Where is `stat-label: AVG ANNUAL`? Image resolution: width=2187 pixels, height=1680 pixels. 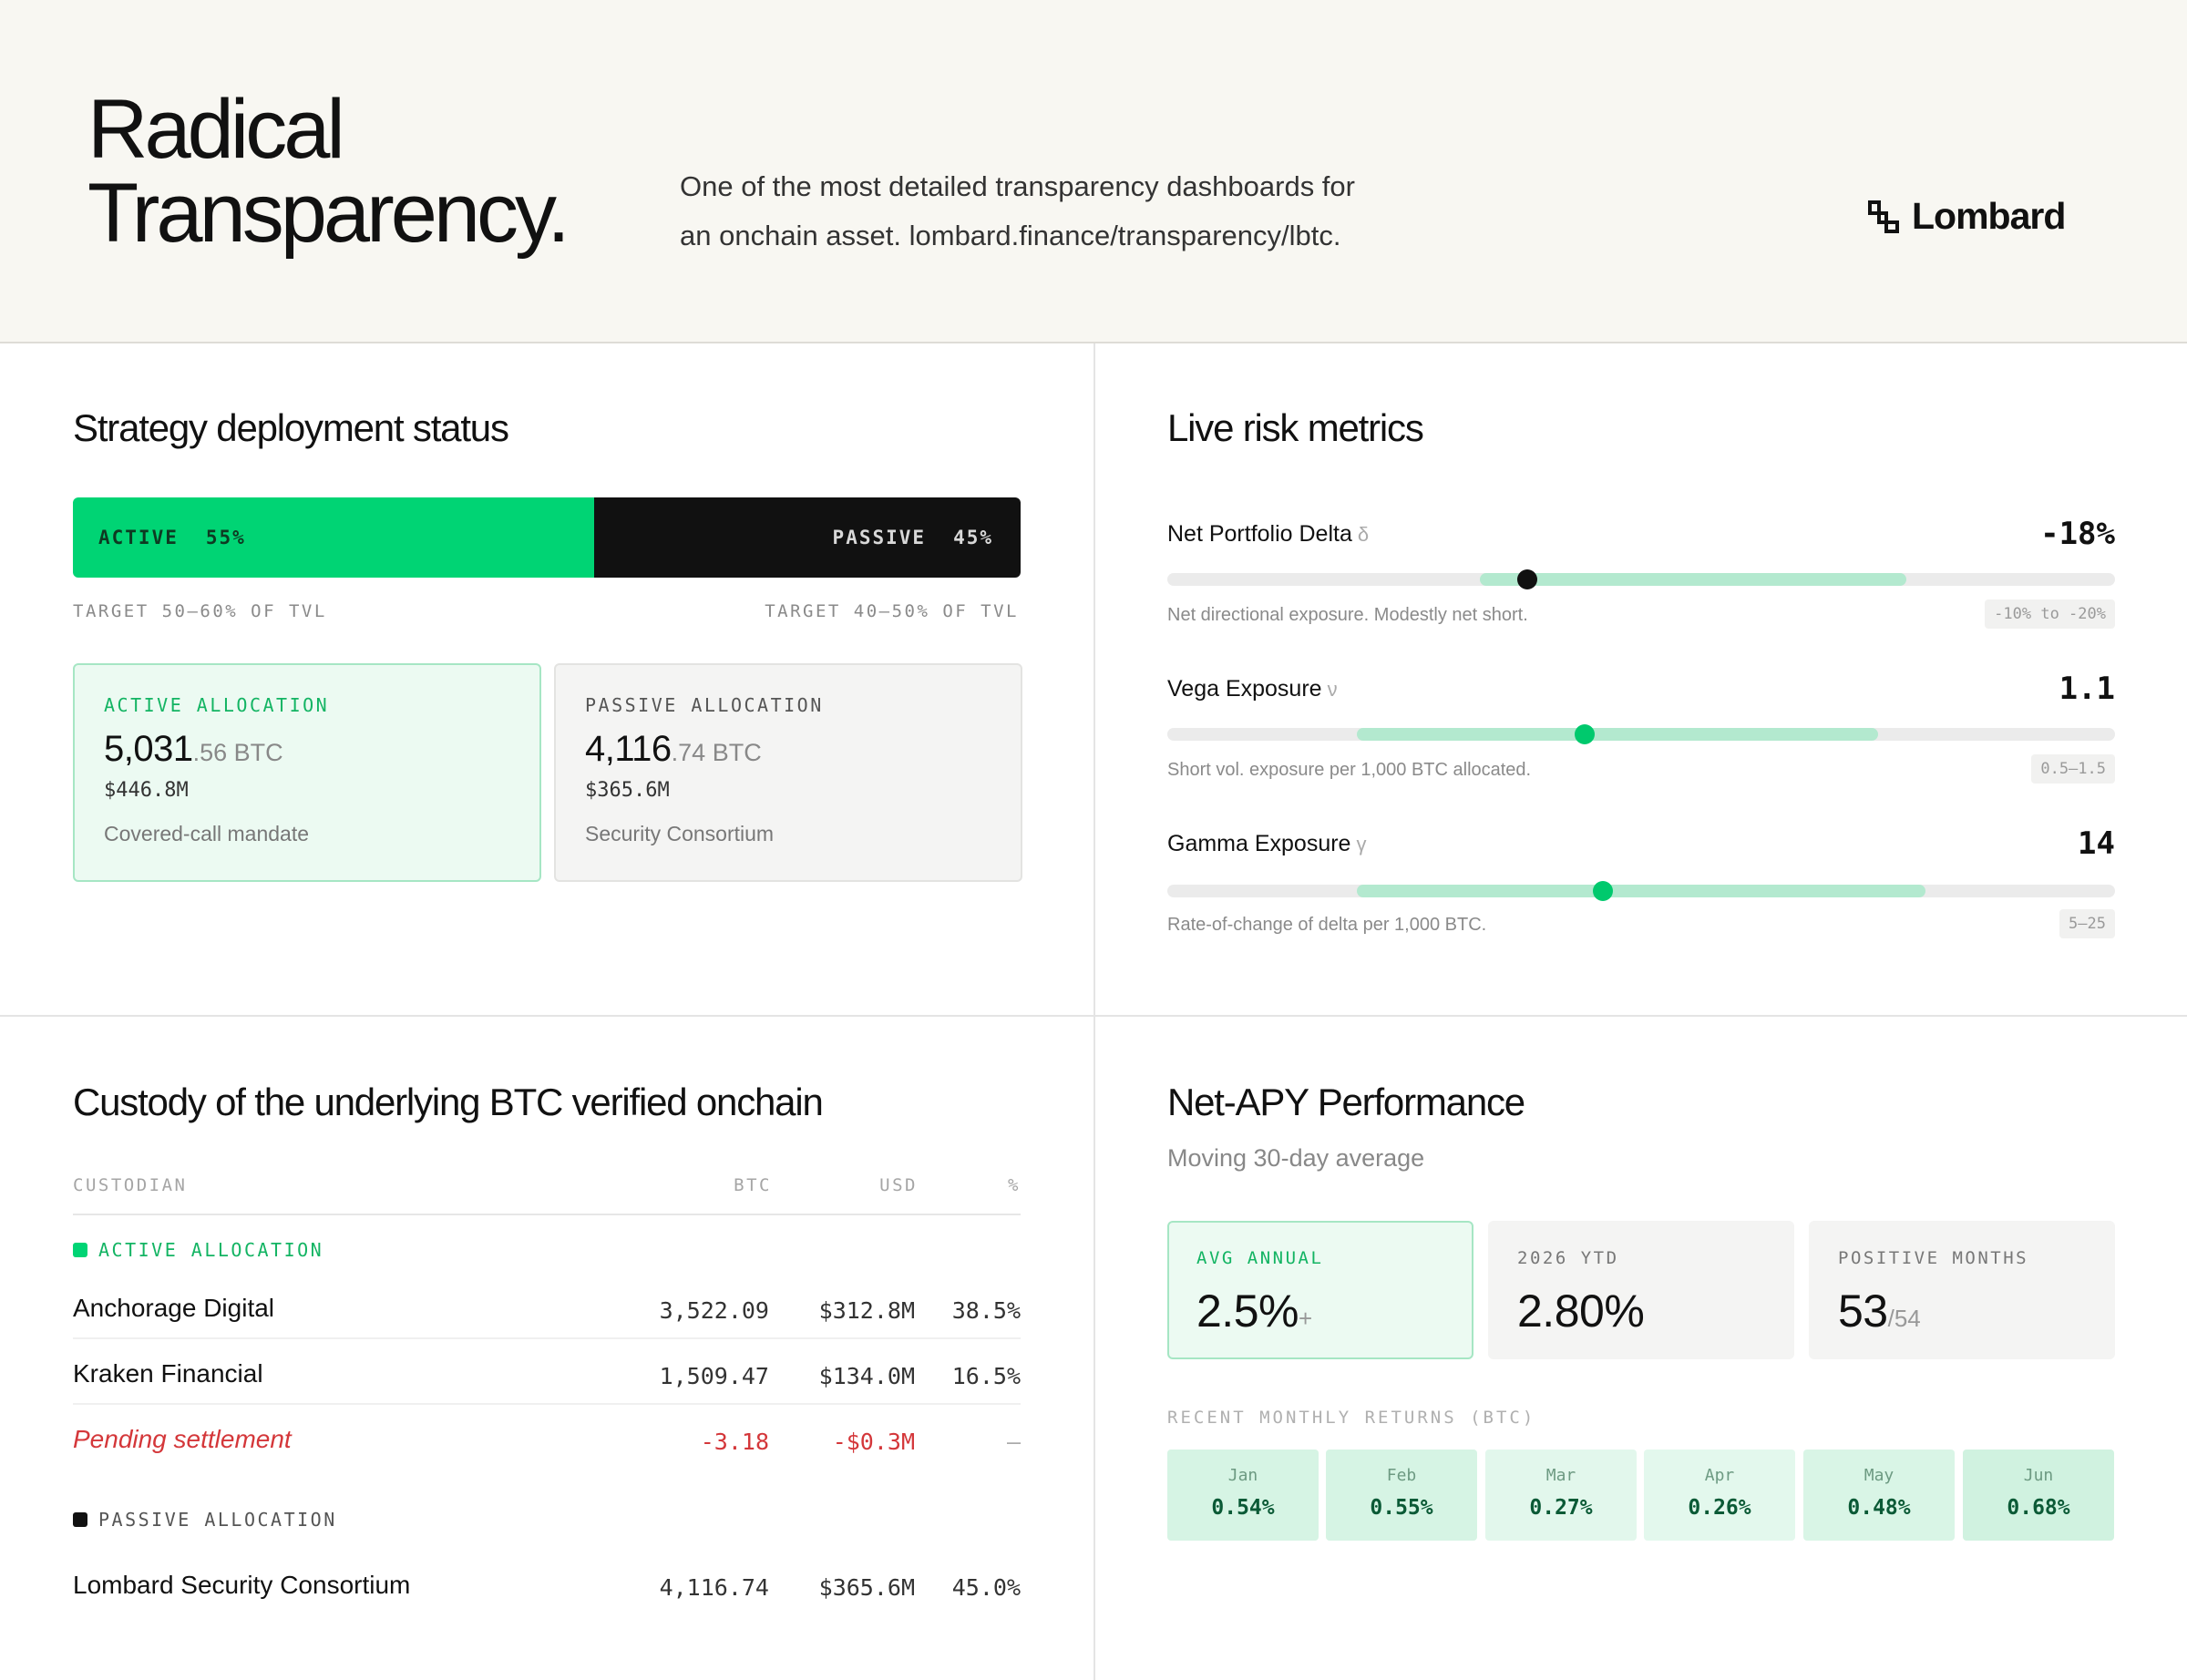
stat-label: AVG ANNUAL is located at coordinates (1260, 1258).